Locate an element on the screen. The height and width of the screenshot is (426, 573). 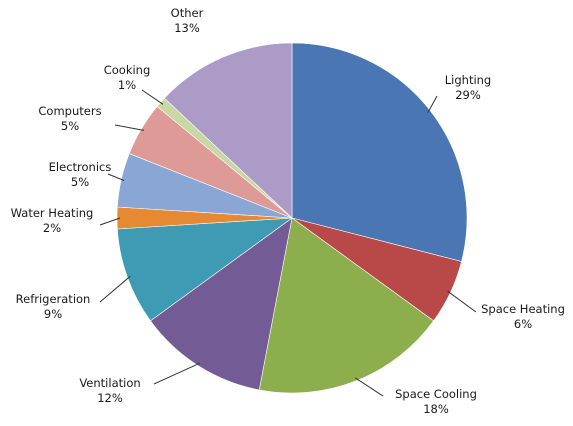
leader-line-cooking is located at coordinates (152, 97).